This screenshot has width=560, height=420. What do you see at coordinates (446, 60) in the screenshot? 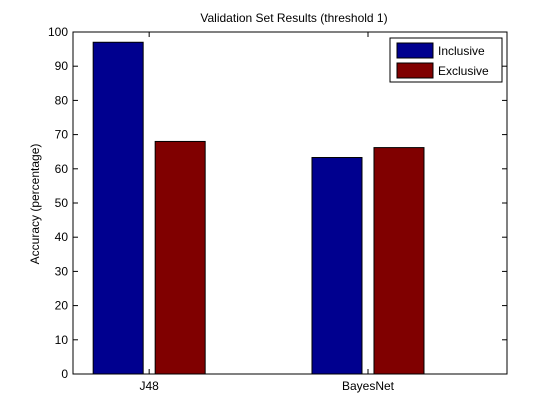
I see `legend: Inclusive Exclusive` at bounding box center [446, 60].